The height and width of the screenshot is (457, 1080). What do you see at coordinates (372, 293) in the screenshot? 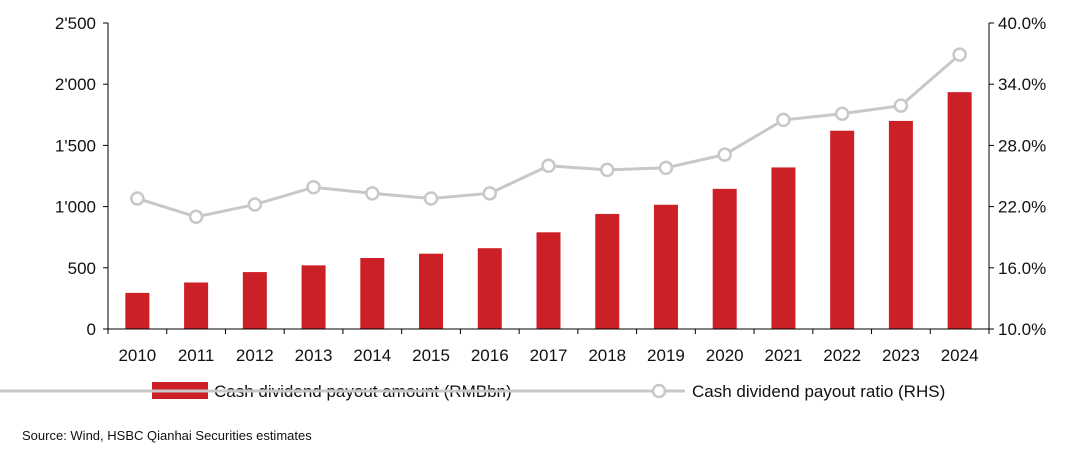
I see `bar-2014` at bounding box center [372, 293].